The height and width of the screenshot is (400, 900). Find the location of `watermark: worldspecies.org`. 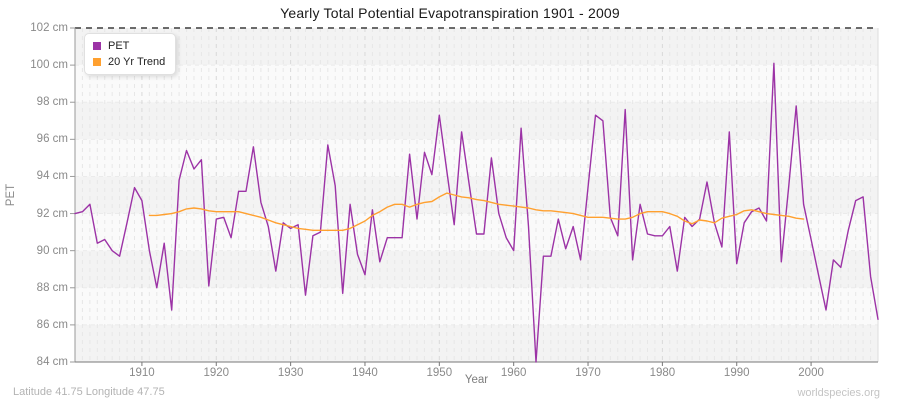

watermark: worldspecies.org is located at coordinates (838, 393).